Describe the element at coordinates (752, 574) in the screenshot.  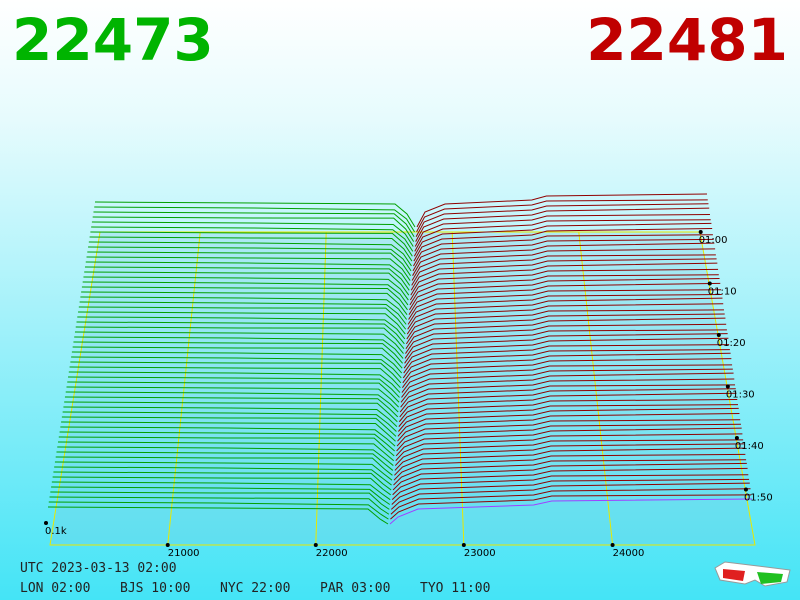
I see `3d-glasses-icon` at that location.